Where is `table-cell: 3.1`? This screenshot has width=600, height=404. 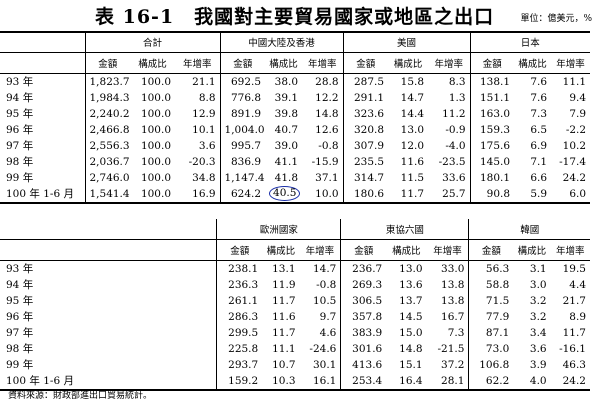 table-cell: 3.1 is located at coordinates (538, 268).